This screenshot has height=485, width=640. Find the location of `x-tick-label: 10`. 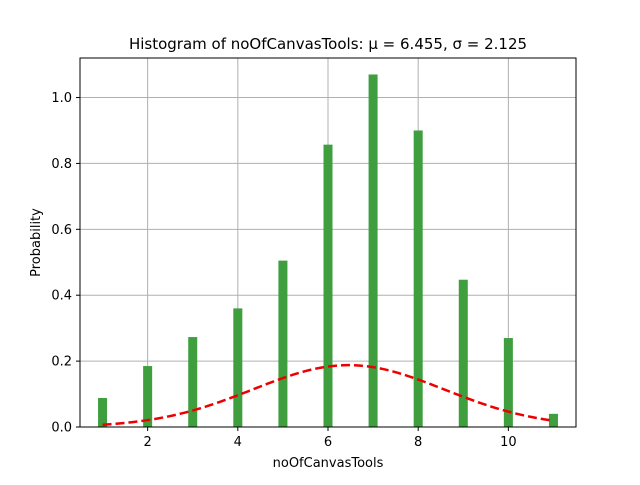

x-tick-label: 10 is located at coordinates (508, 442).